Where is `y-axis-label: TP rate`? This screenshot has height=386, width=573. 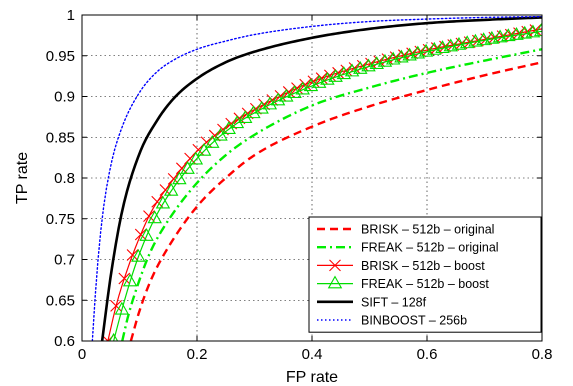
y-axis-label: TP rate is located at coordinates (22, 178).